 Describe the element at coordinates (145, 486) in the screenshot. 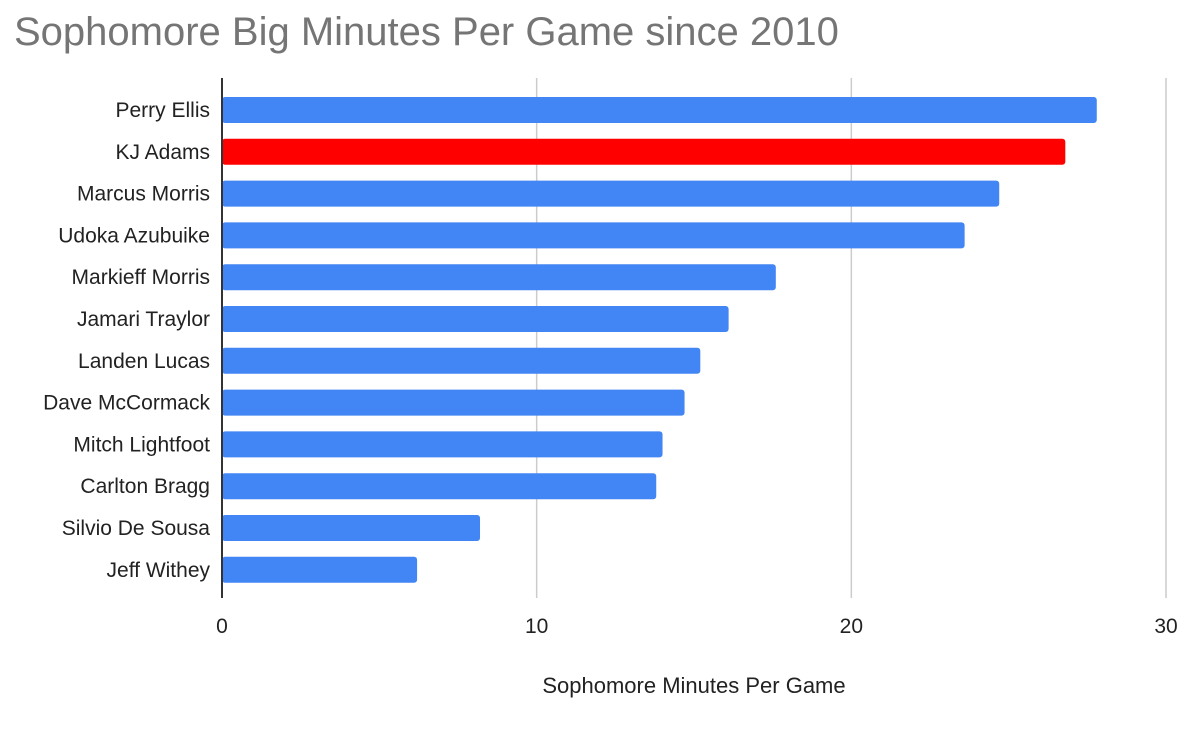

I see `category-label: Carlton Bragg` at that location.